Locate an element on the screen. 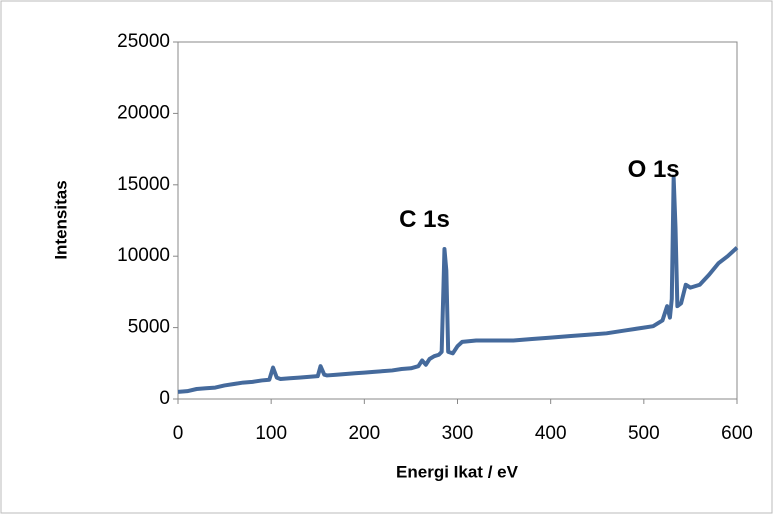 The width and height of the screenshot is (773, 514). annotation: O 1s is located at coordinates (654, 169).